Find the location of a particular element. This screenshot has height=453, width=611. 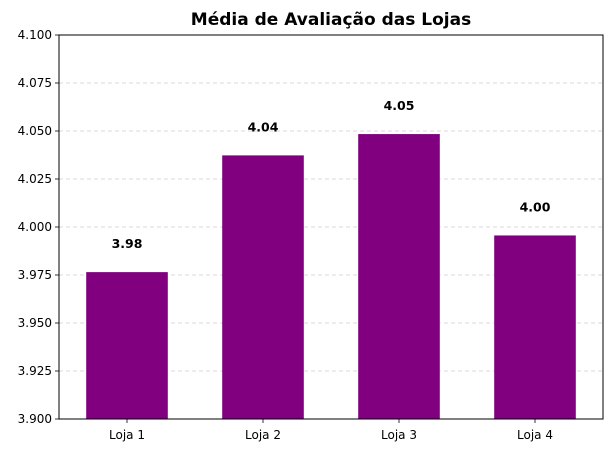

data-label: 4.05 is located at coordinates (399, 105).